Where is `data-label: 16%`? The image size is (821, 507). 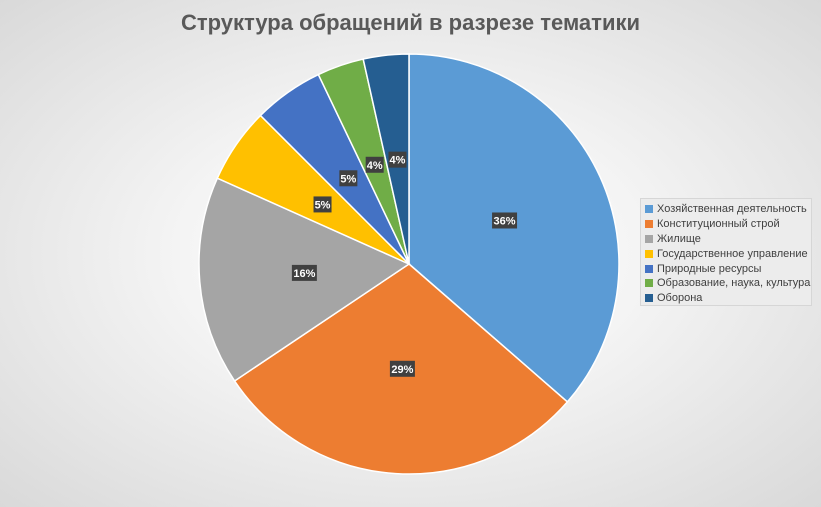 data-label: 16% is located at coordinates (304, 272).